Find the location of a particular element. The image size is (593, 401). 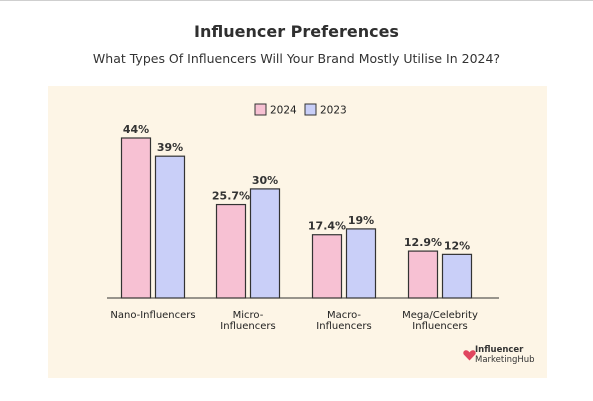

category-label-1-0: Micro- is located at coordinates (248, 315).